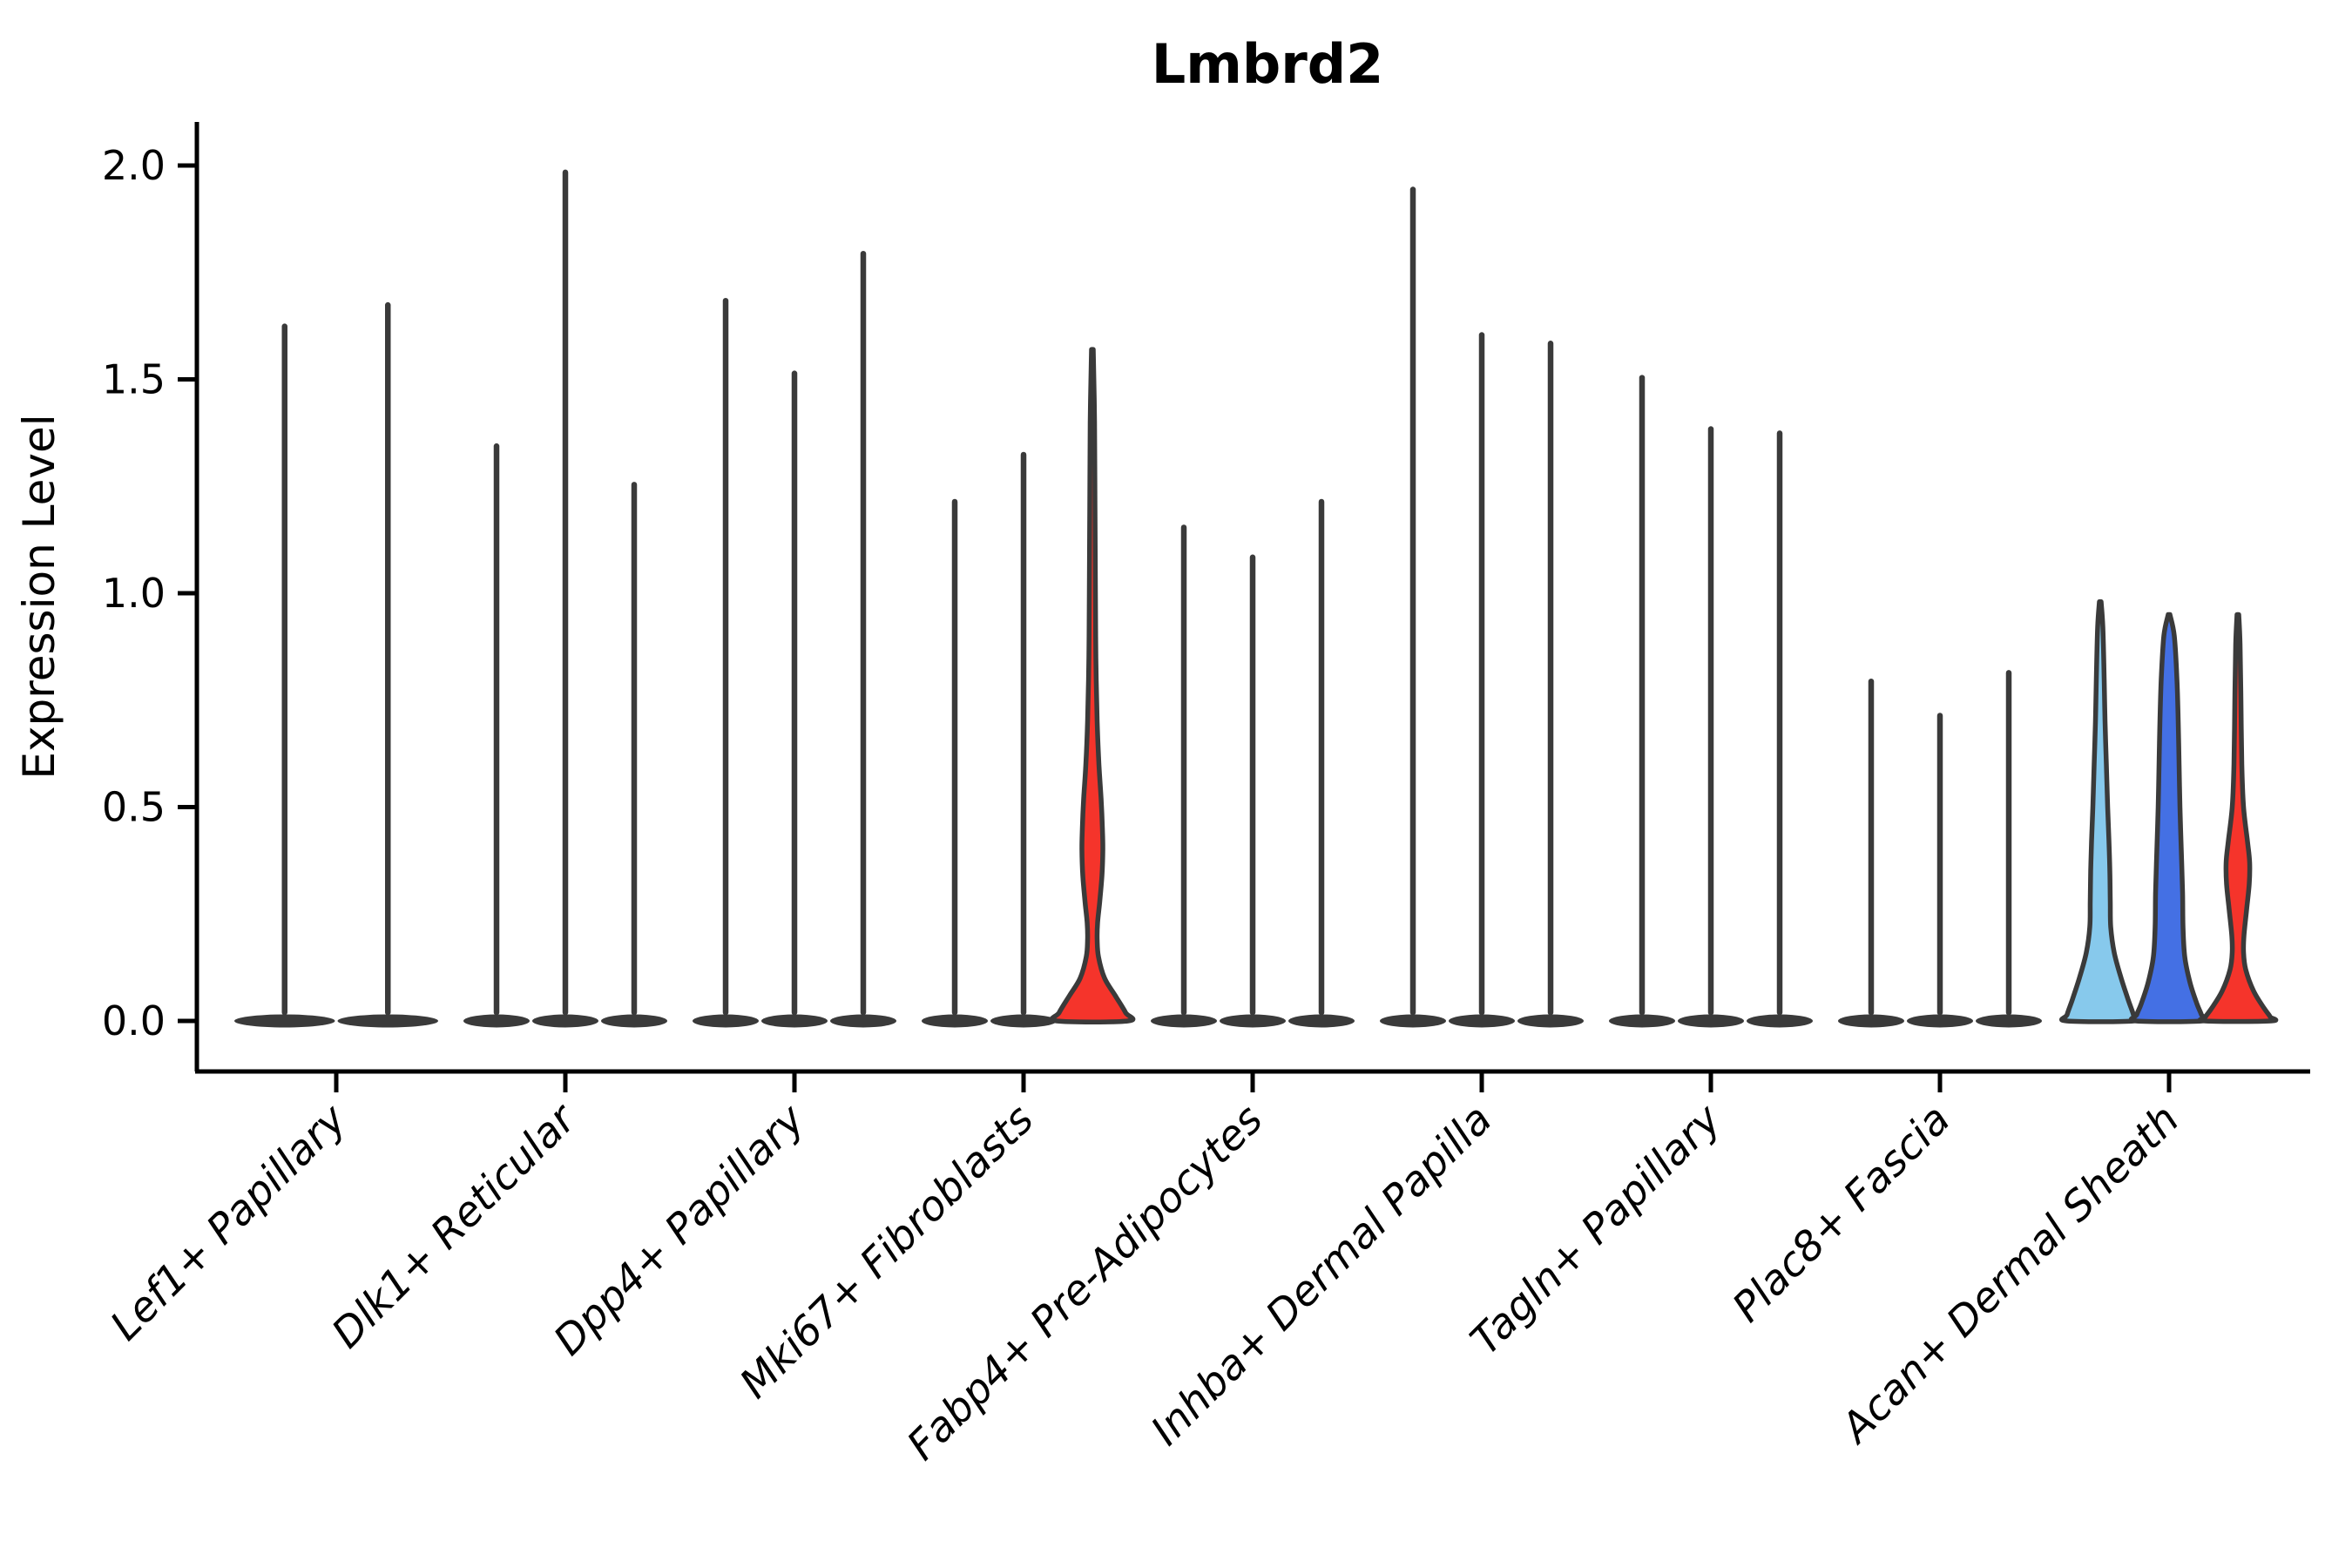  Describe the element at coordinates (679, 1230) in the screenshot. I see `x-tick-label: Dpp4+ Papillary` at that location.